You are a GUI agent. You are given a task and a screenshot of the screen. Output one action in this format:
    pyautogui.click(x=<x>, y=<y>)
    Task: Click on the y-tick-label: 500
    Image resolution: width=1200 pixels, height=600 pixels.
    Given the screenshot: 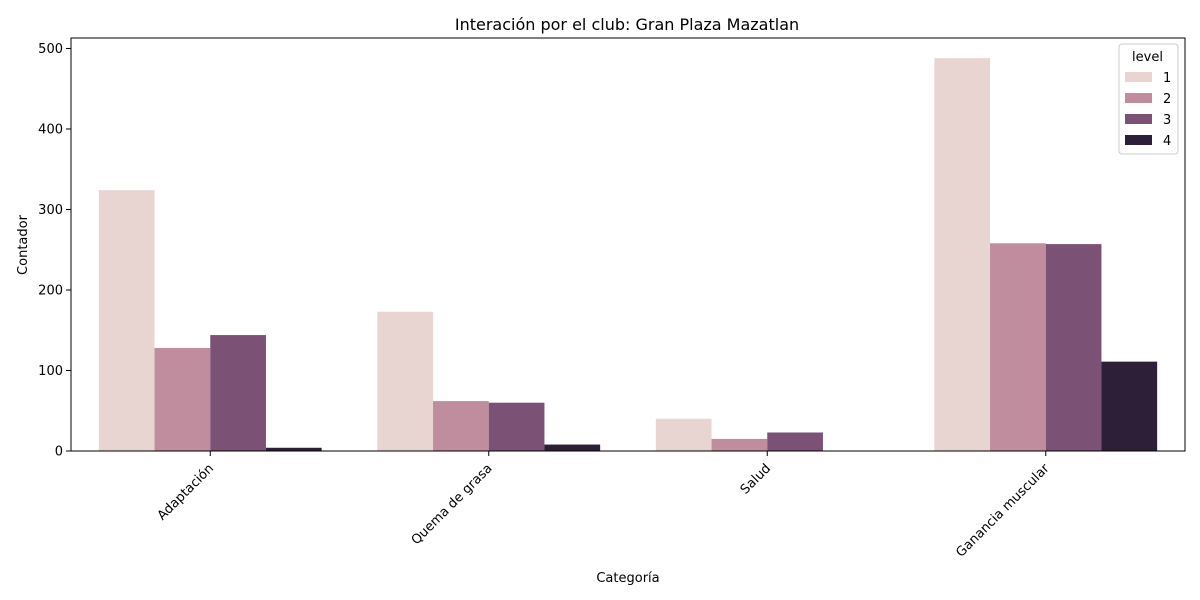 What is the action you would take?
    pyautogui.click(x=50, y=49)
    